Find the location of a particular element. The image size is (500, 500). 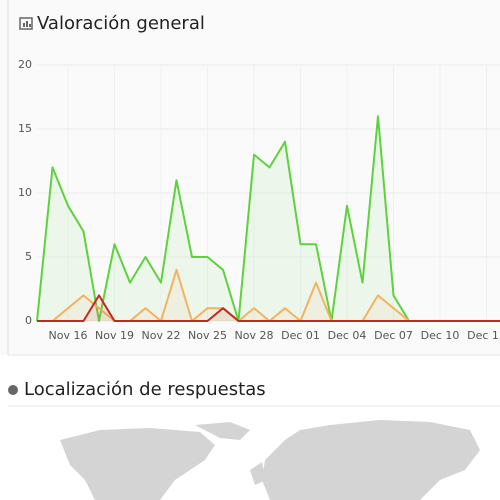

y-tick-label: 0 is located at coordinates (28, 320).